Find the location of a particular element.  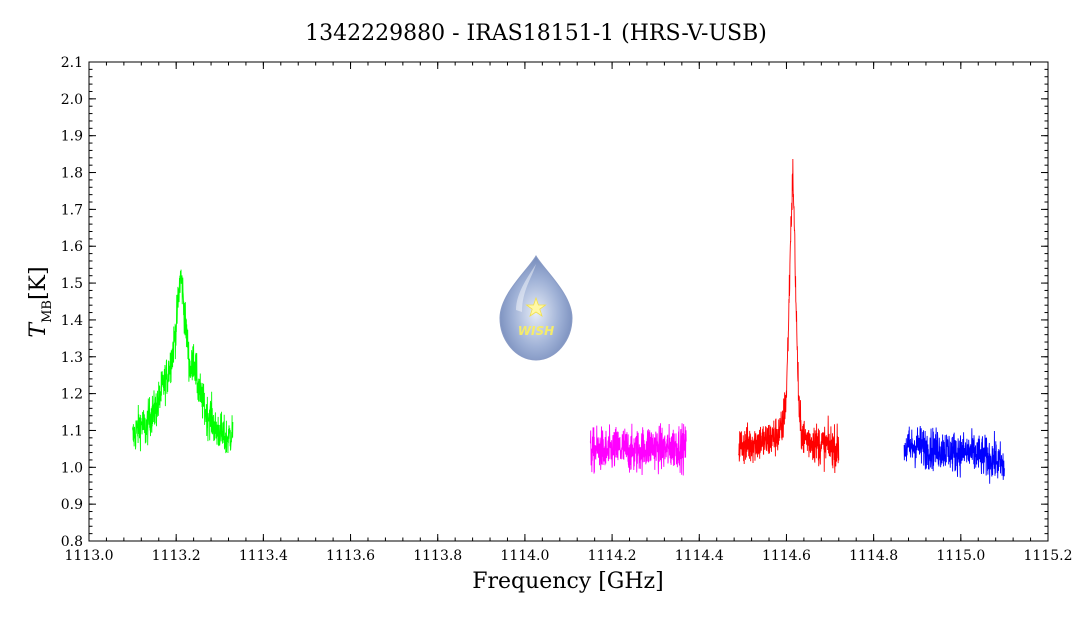

y-tick-label: 0.8 is located at coordinates (72, 542).